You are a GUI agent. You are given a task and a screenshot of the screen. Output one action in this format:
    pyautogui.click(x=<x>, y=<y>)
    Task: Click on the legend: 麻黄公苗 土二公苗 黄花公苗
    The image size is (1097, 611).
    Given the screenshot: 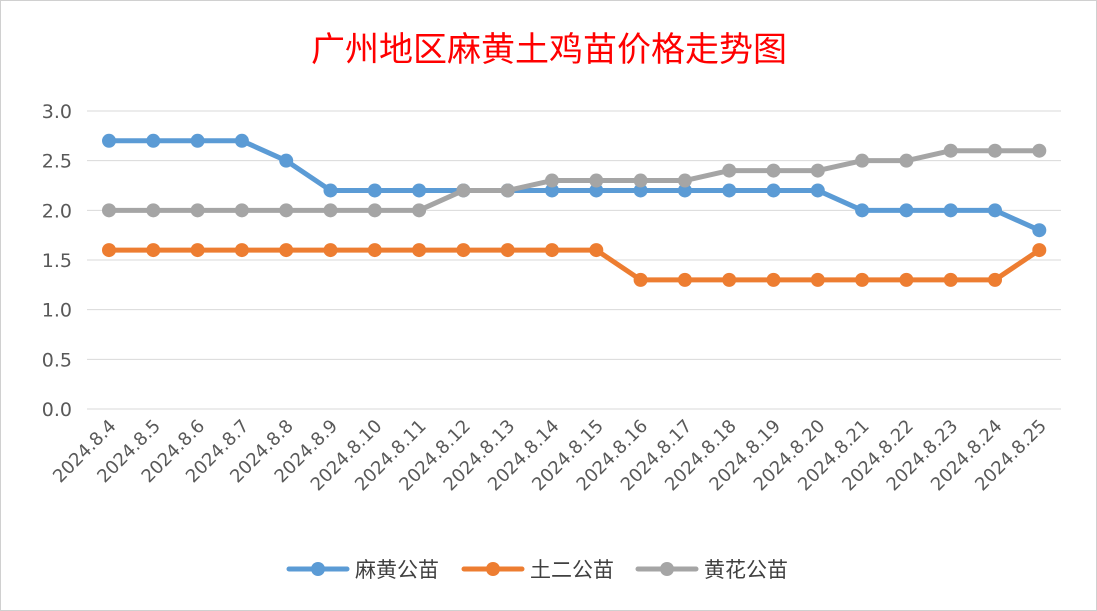 What is the action you would take?
    pyautogui.click(x=537, y=570)
    